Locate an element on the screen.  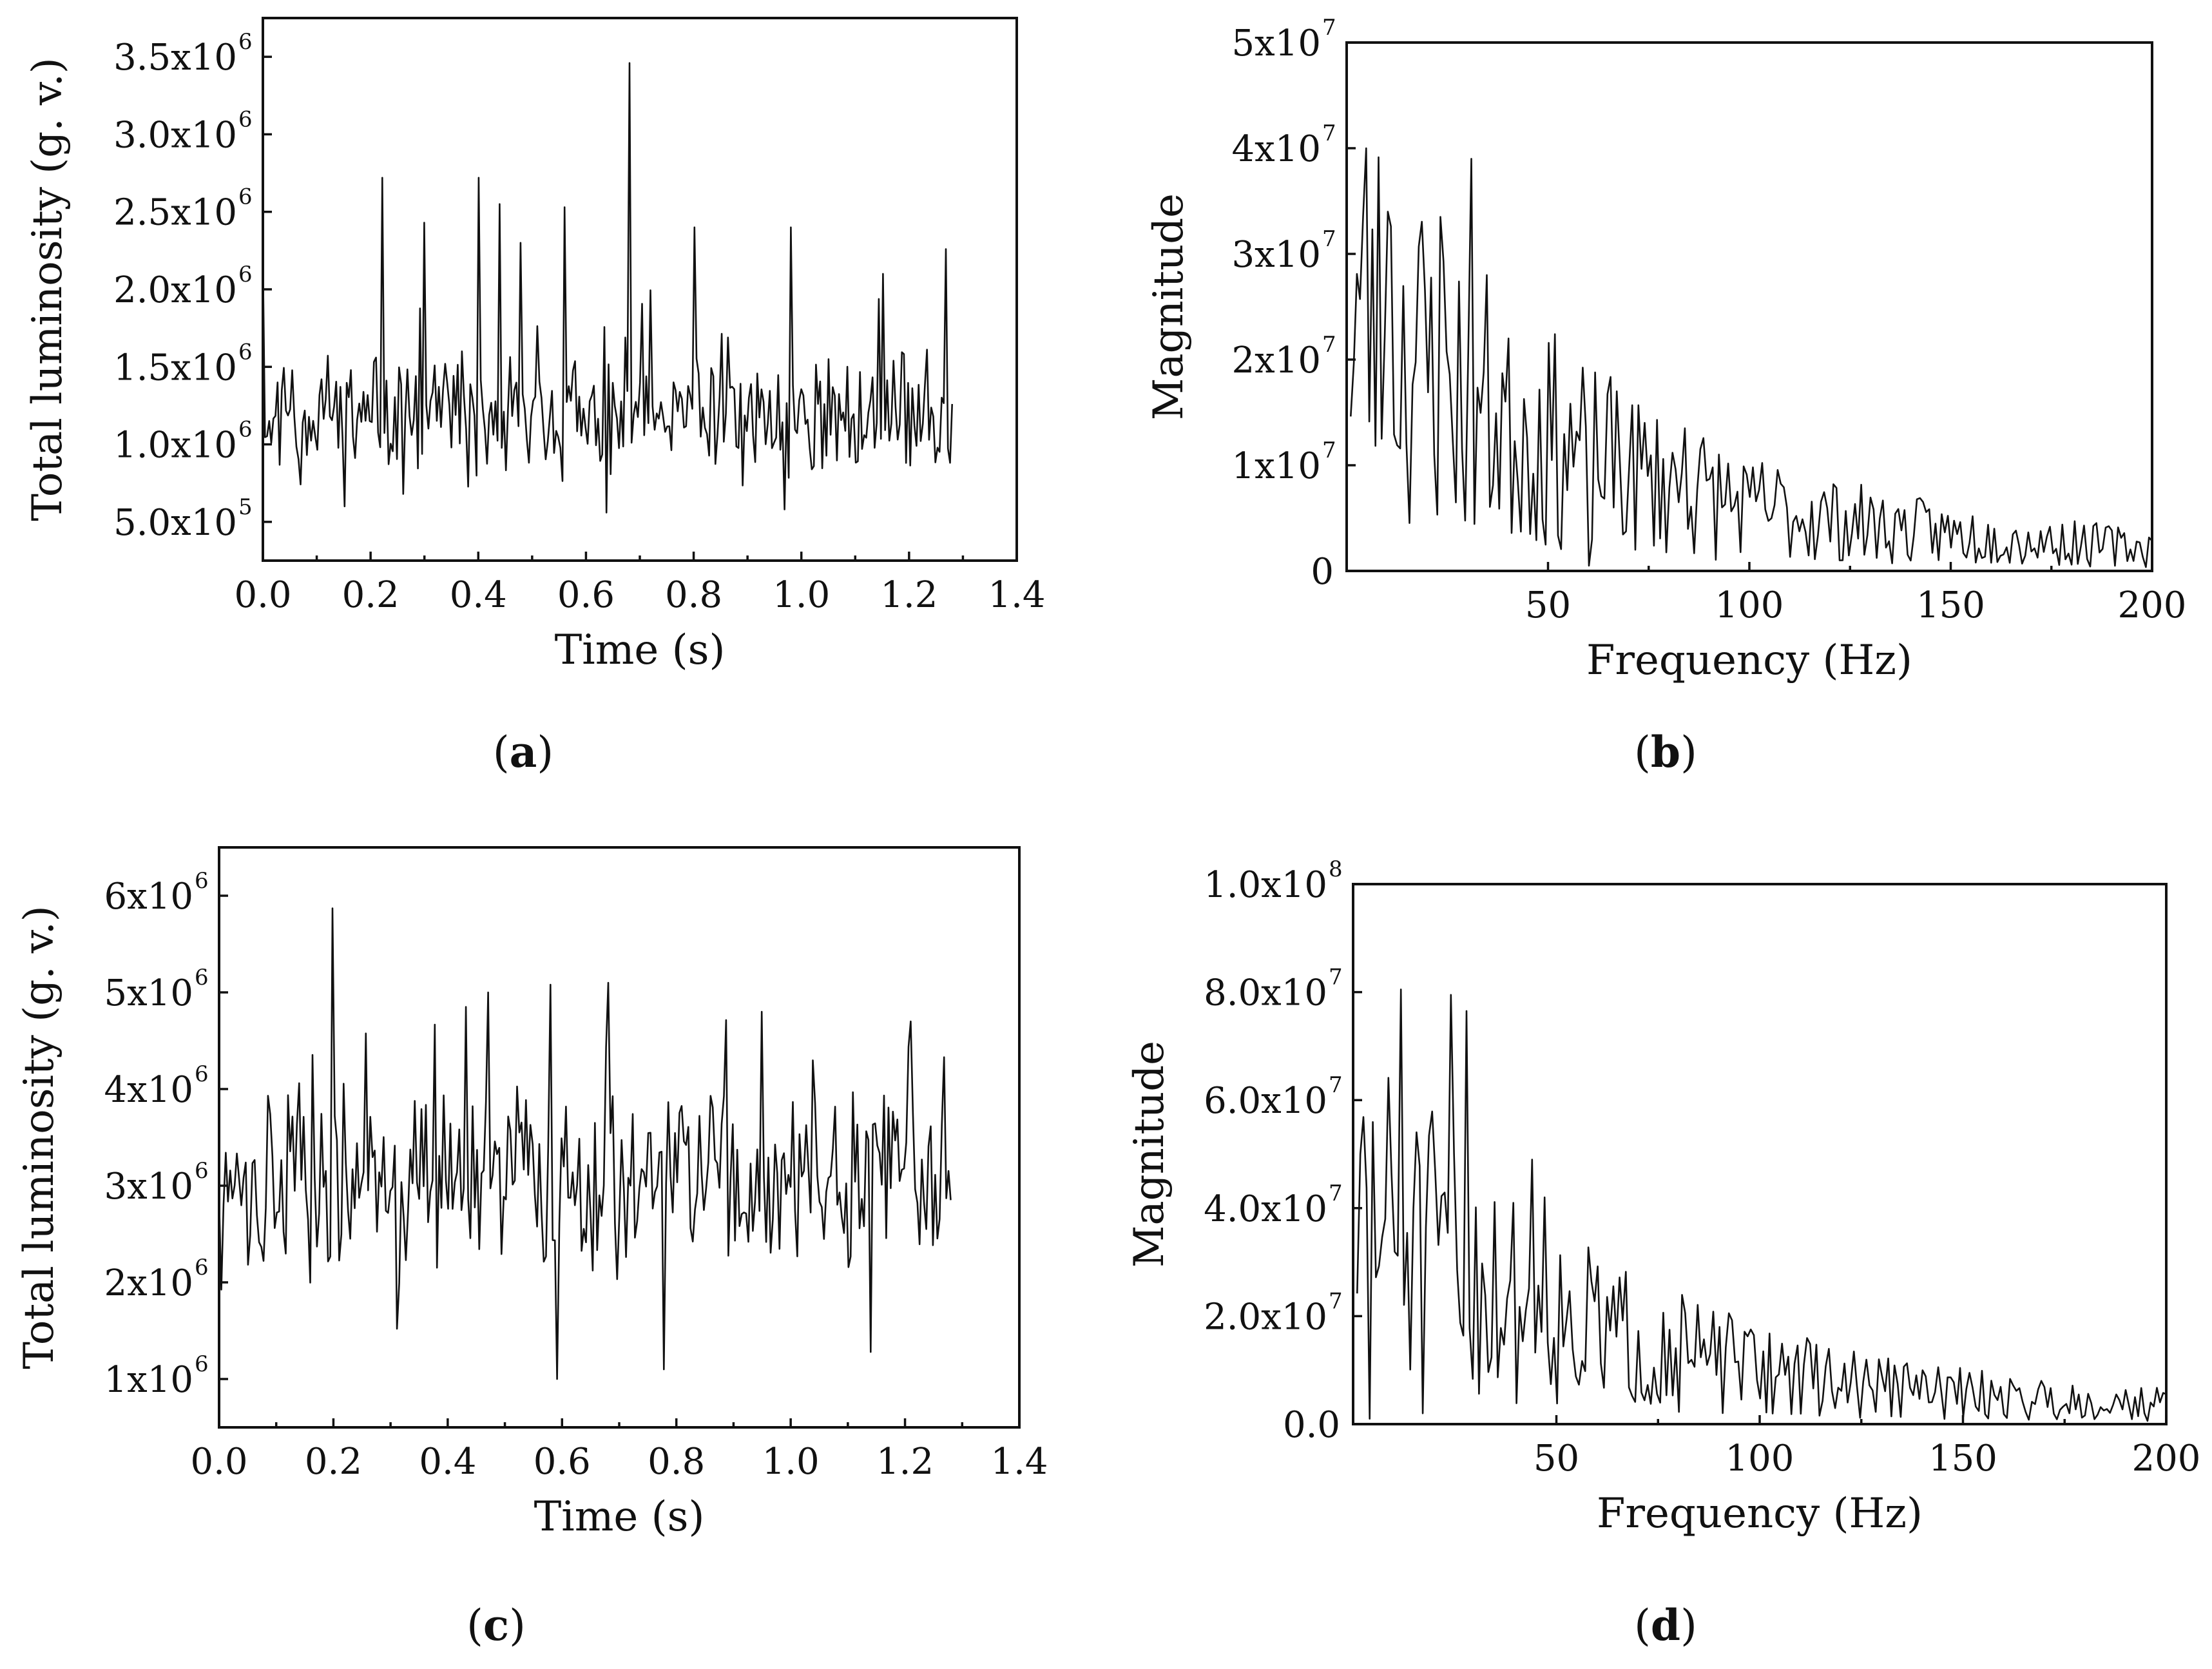
series-line-b is located at coordinates (1751, 357).